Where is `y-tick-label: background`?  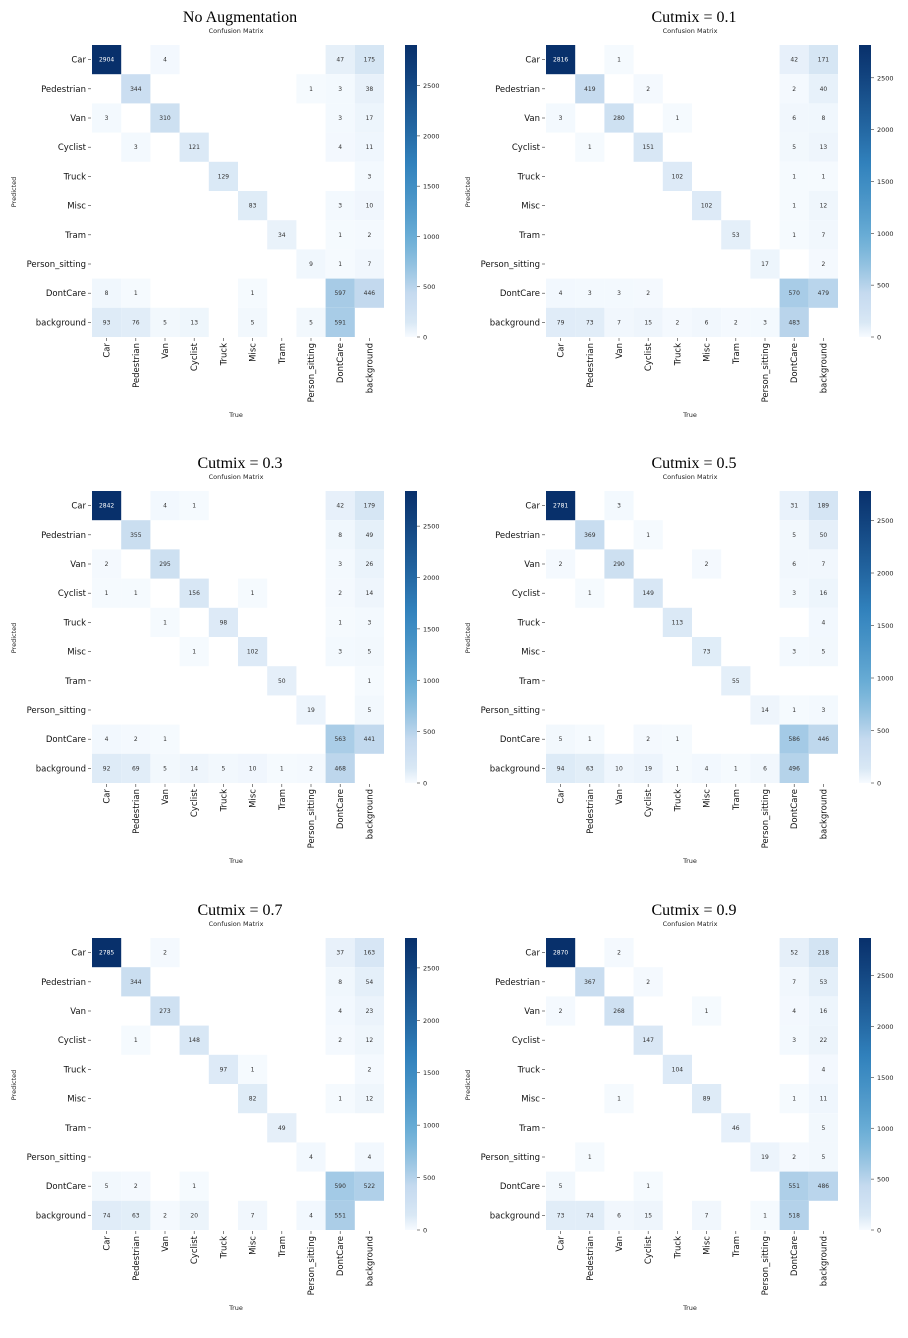 y-tick-label: background is located at coordinates (61, 769).